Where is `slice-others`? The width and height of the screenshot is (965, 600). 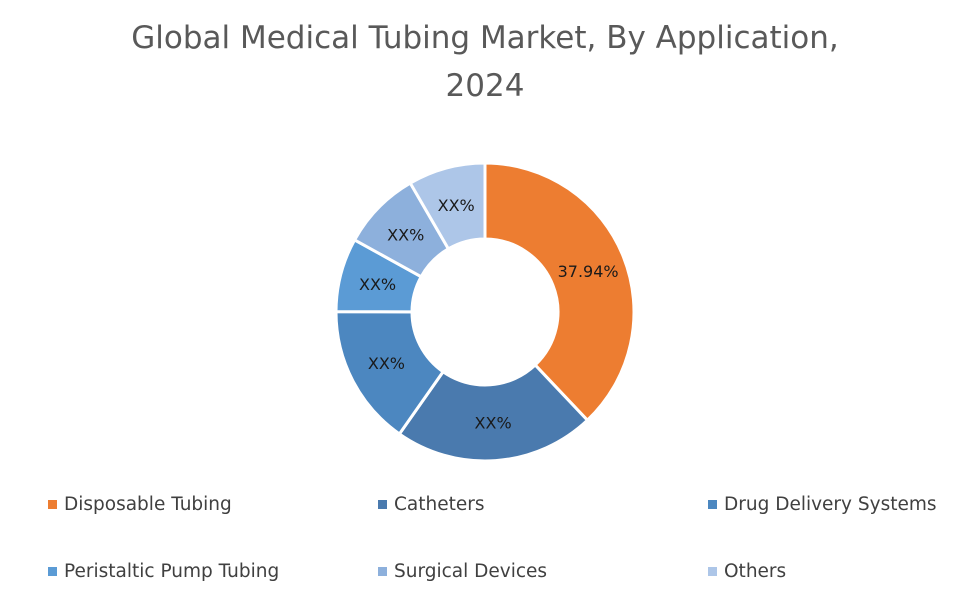
slice-others is located at coordinates (447, 206).